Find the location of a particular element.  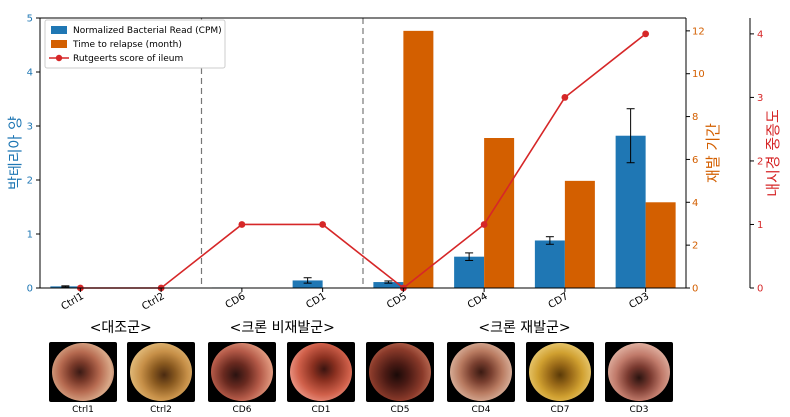

legend-marker-rutgeerts is located at coordinates (59, 58).